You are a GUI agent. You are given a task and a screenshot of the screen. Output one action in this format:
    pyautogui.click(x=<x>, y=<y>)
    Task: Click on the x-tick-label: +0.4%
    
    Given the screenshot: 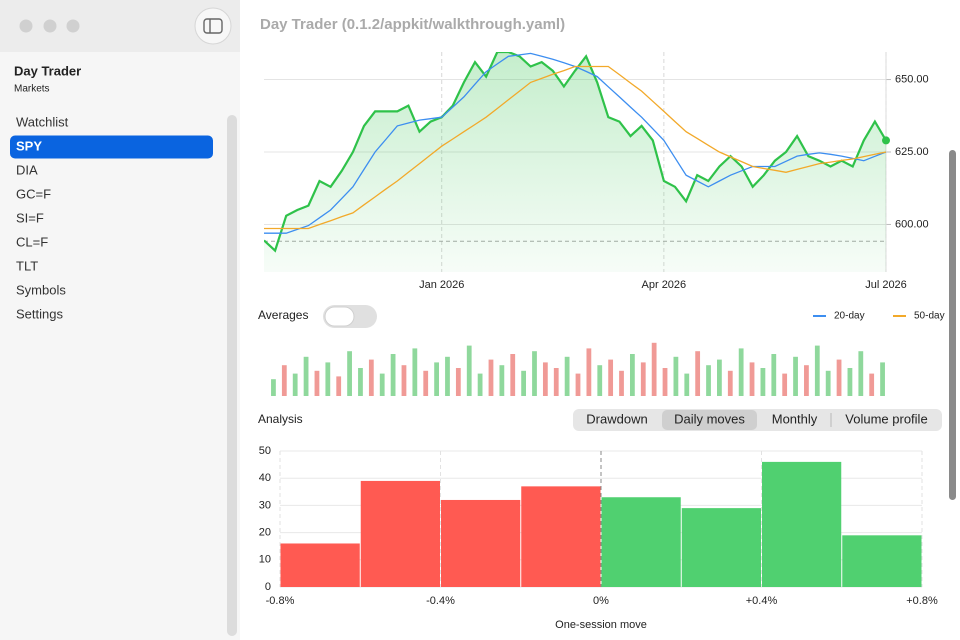 What is the action you would take?
    pyautogui.click(x=762, y=601)
    